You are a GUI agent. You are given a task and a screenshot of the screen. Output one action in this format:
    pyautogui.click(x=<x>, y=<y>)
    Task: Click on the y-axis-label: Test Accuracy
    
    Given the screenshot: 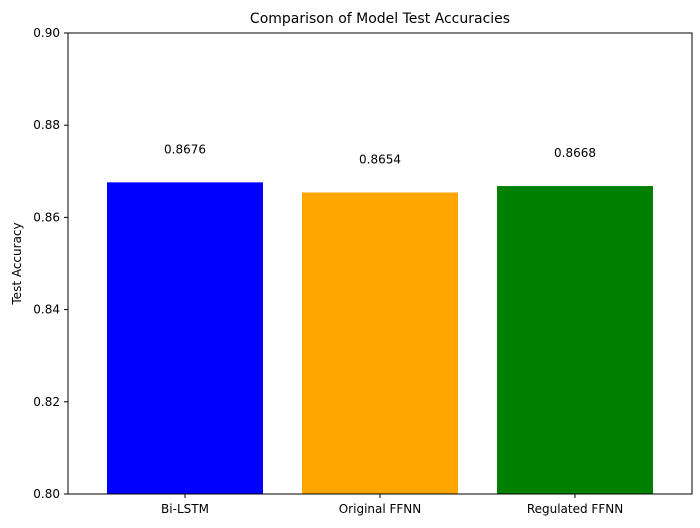 What is the action you would take?
    pyautogui.click(x=17, y=263)
    